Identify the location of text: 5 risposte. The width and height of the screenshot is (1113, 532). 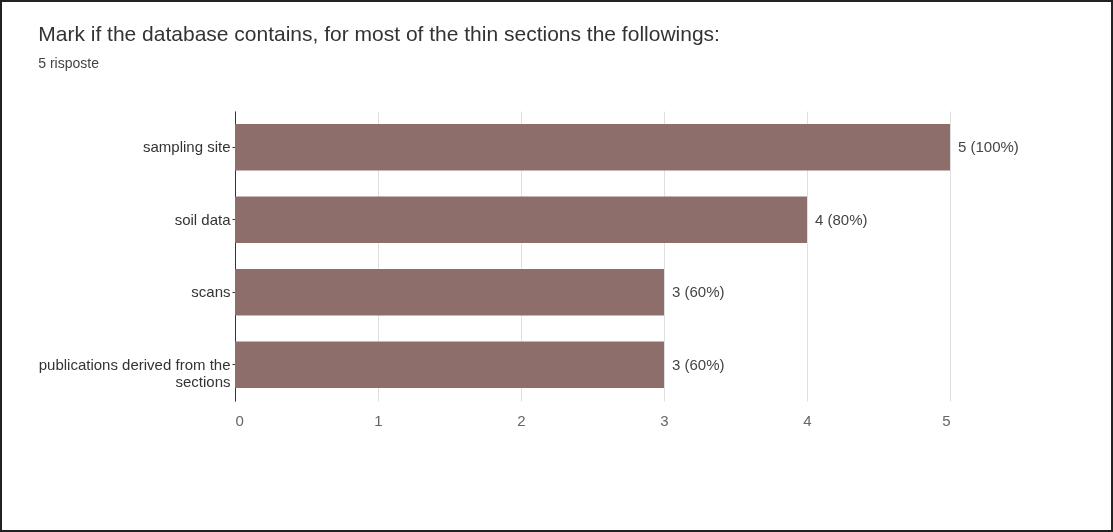
(69, 63).